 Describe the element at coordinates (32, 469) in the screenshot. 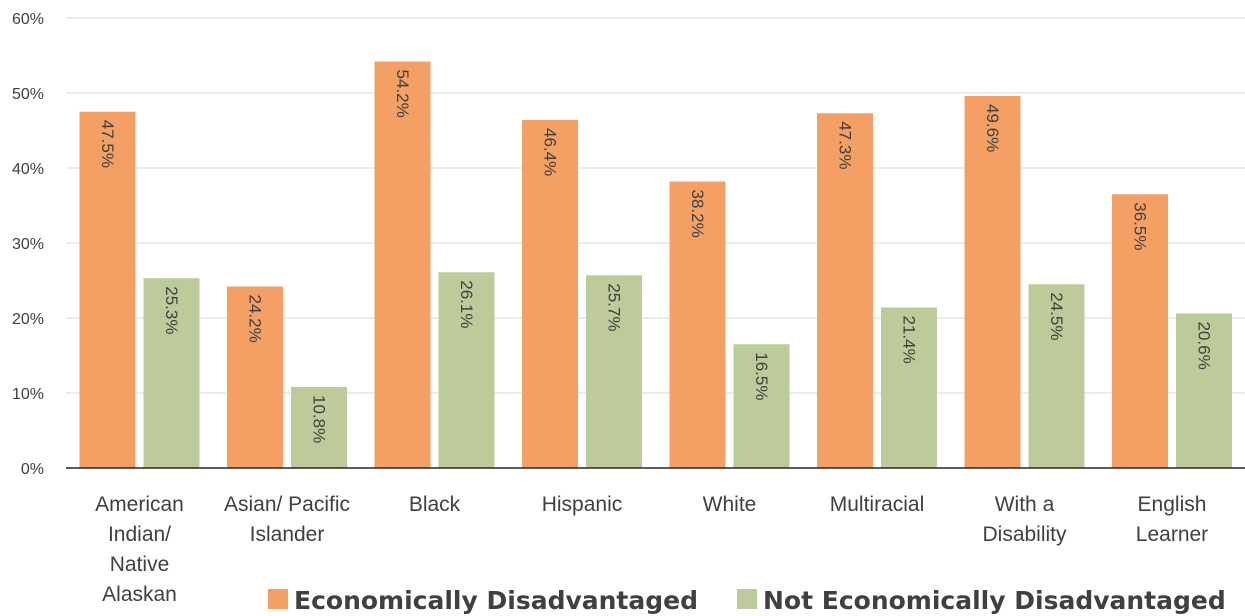

I see `y-tick-label: 0%` at that location.